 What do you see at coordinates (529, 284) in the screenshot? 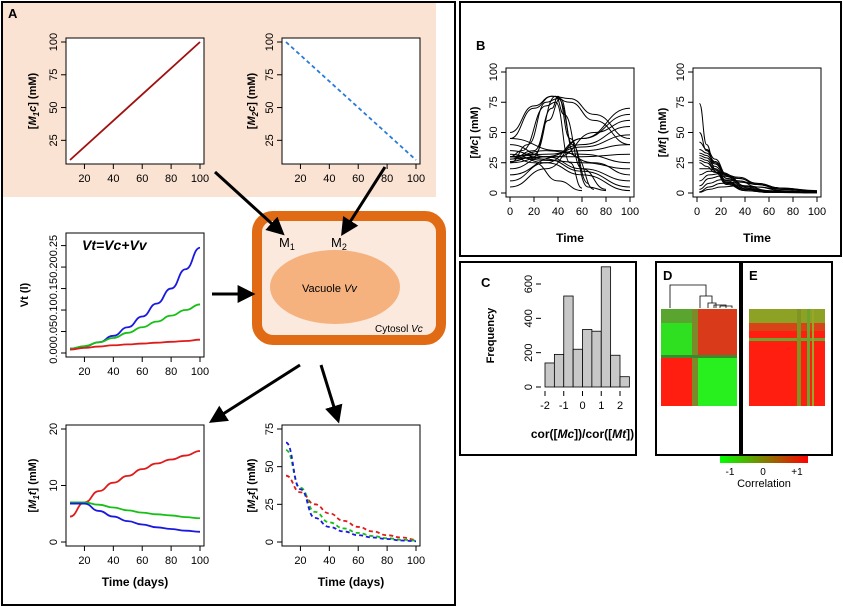
I see `hist-ytick-label: 600` at bounding box center [529, 284].